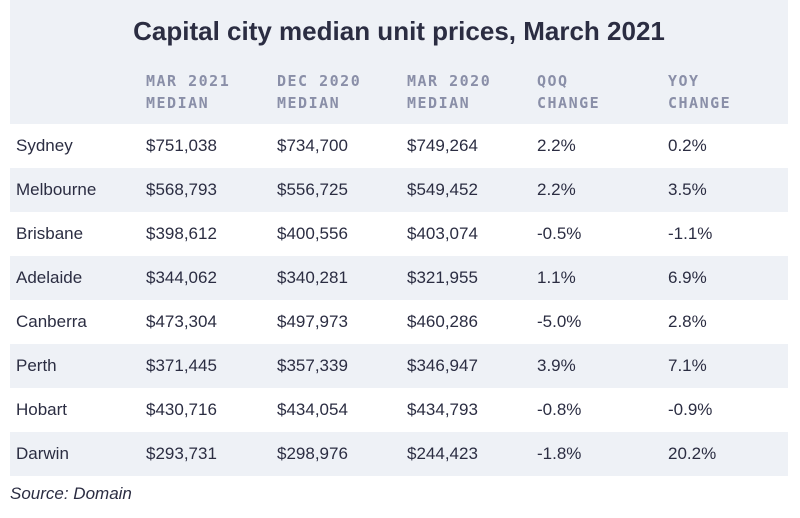  Describe the element at coordinates (181, 409) in the screenshot. I see `cell-mar-2021-median: $430,716` at that location.